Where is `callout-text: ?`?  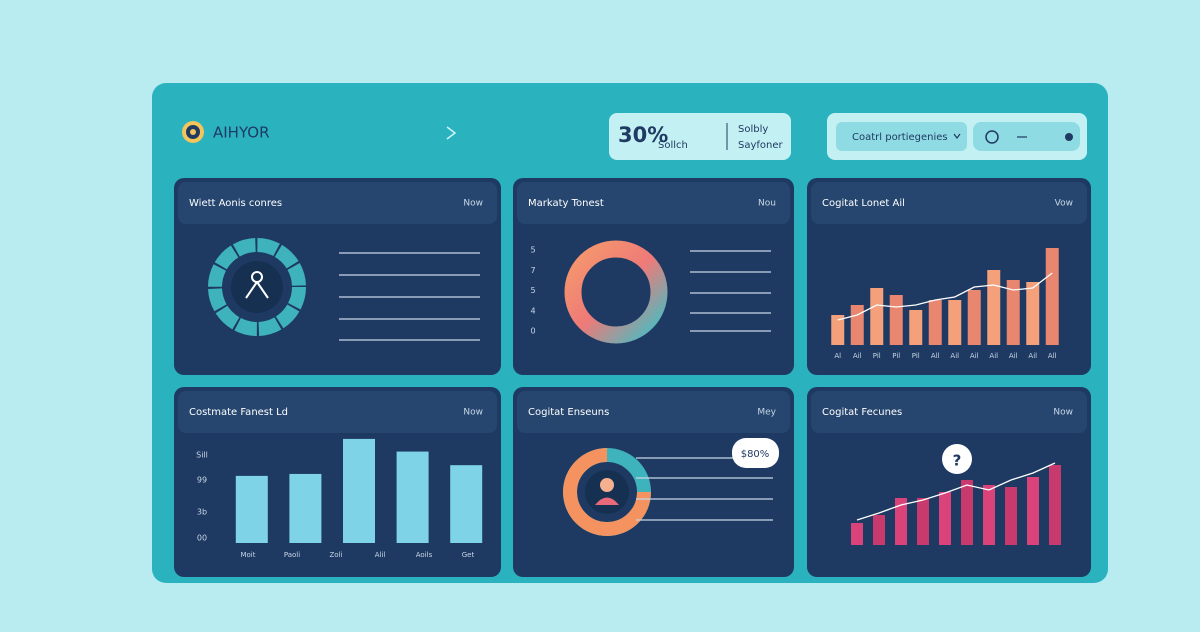 callout-text: ? is located at coordinates (957, 461).